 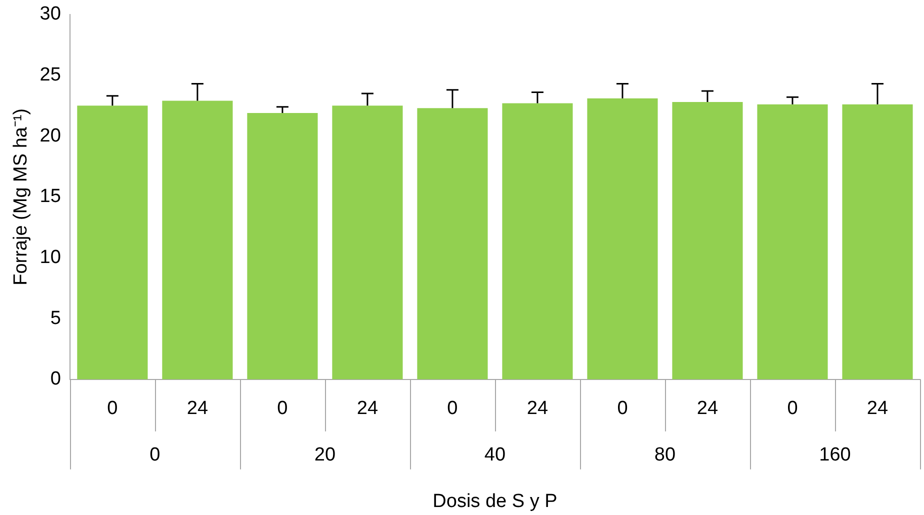 I want to click on y-tick-label: 5, so click(x=55, y=318).